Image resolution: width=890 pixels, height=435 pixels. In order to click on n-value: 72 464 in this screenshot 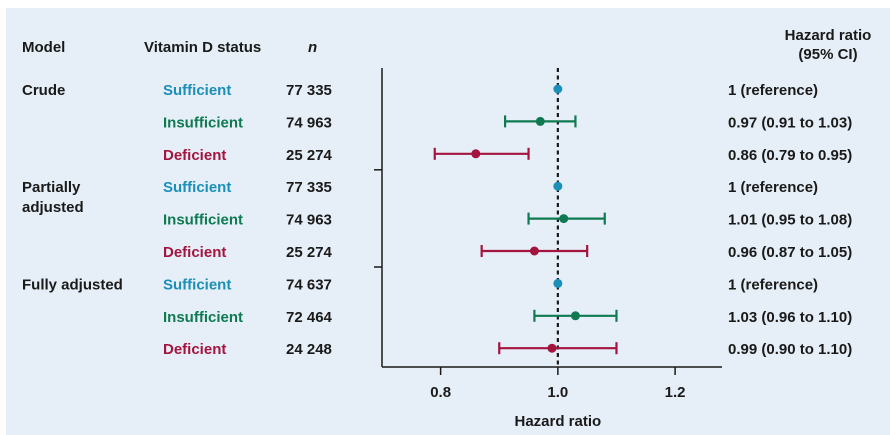, I will do `click(309, 317)`.